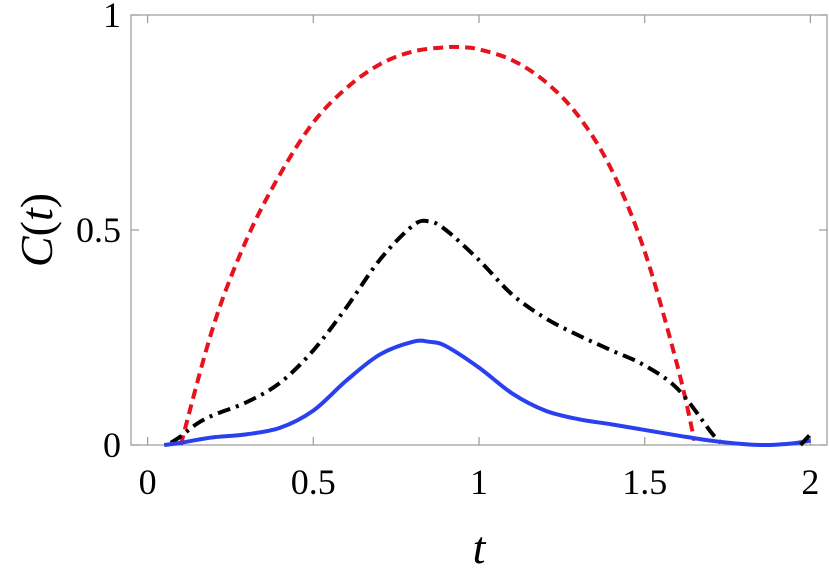 Image resolution: width=829 pixels, height=572 pixels. I want to click on x-tick-label: 0, so click(148, 482).